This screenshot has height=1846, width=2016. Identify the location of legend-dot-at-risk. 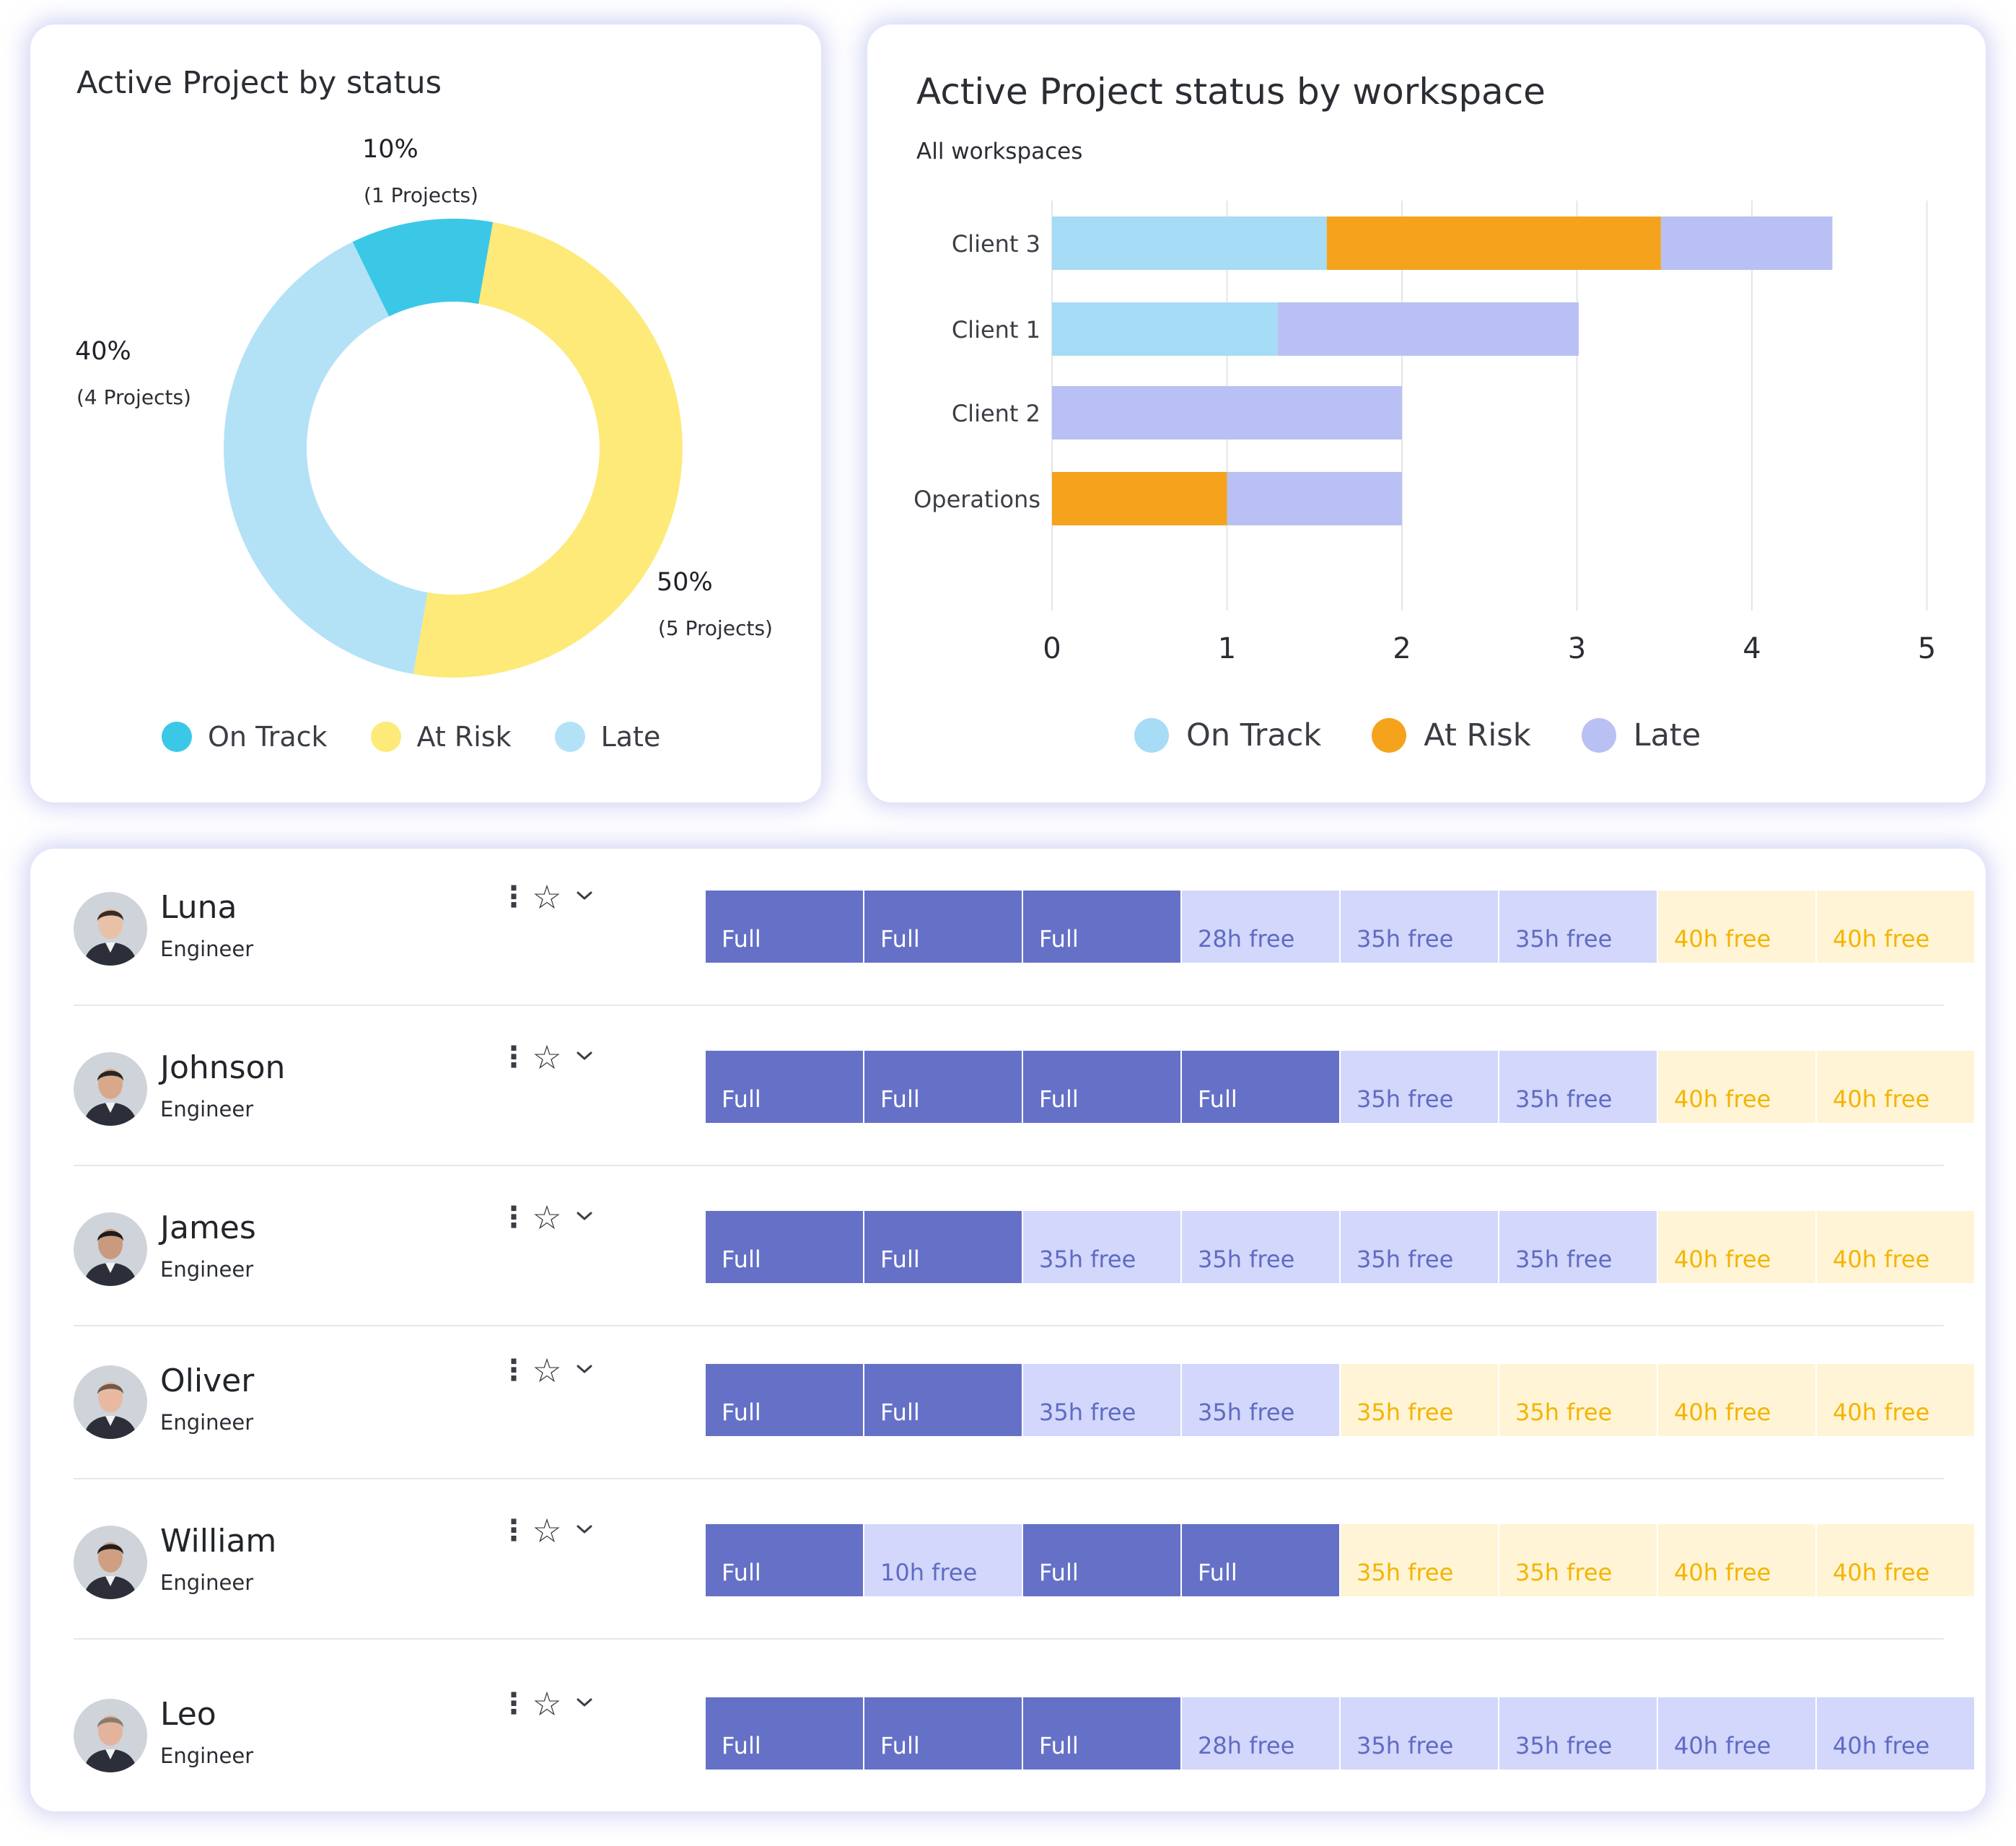
(1389, 735).